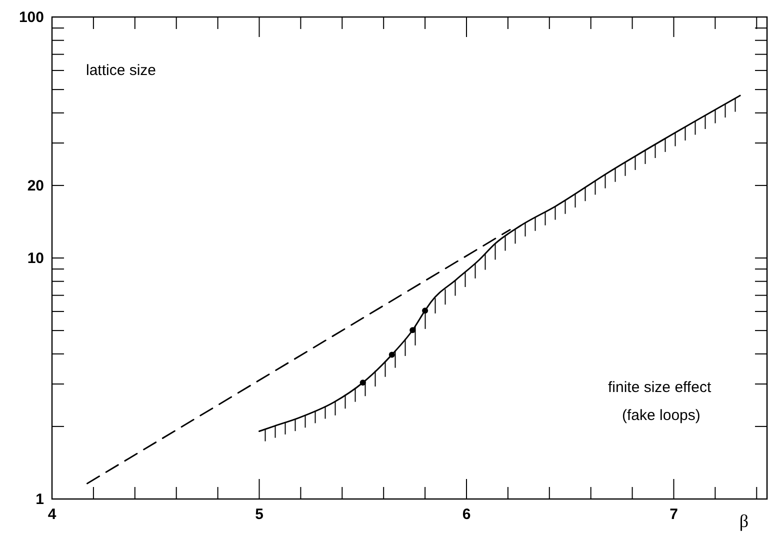 This screenshot has width=768, height=540. I want to click on x-tick-label: 4, so click(52, 514).